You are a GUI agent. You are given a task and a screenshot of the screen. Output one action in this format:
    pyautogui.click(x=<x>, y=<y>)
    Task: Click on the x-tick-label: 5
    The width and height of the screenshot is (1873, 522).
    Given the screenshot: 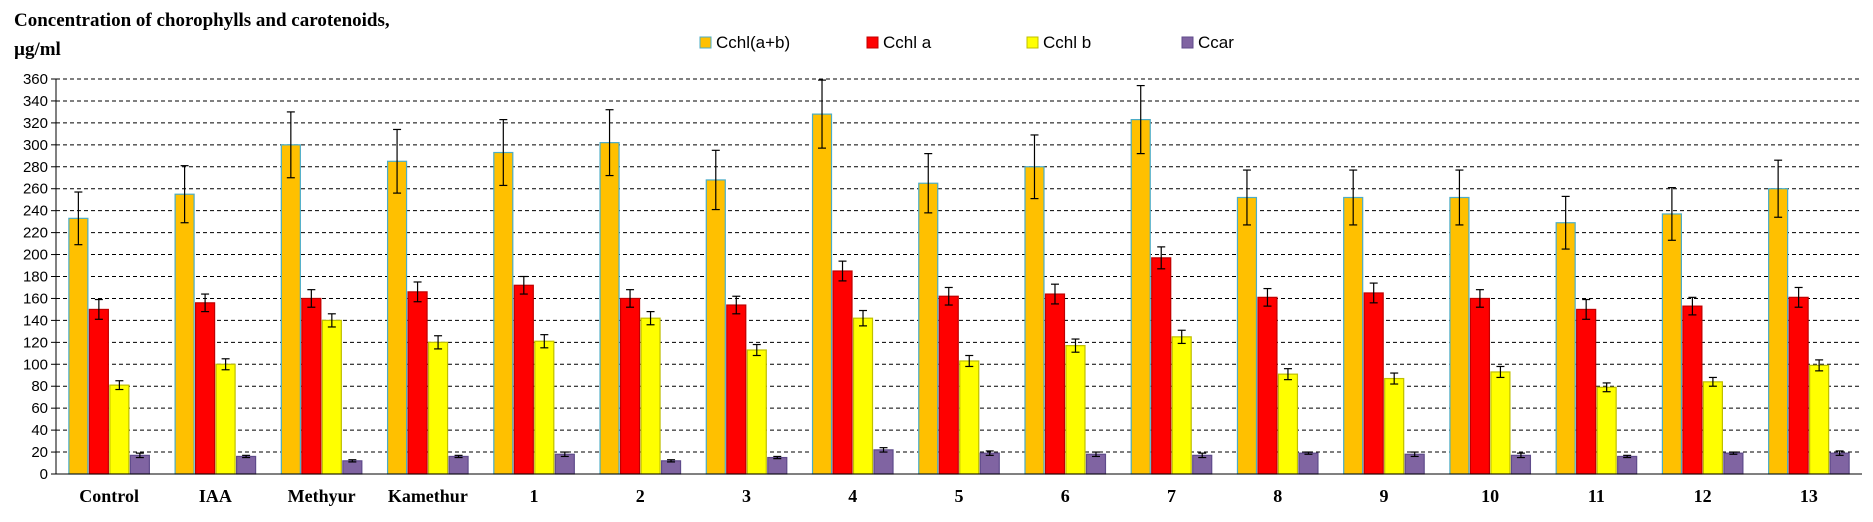 What is the action you would take?
    pyautogui.click(x=959, y=496)
    